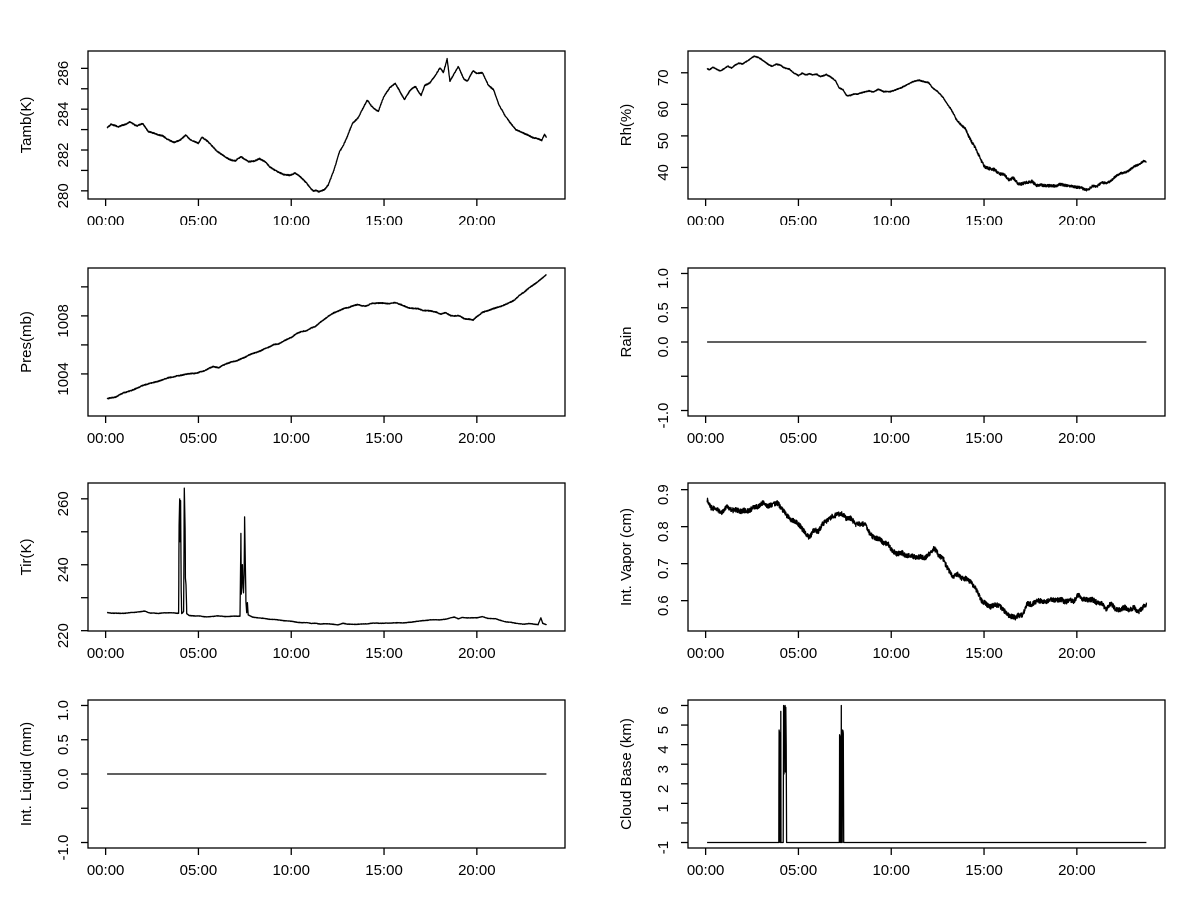  I want to click on y-tick-label: 0.8, so click(663, 531).